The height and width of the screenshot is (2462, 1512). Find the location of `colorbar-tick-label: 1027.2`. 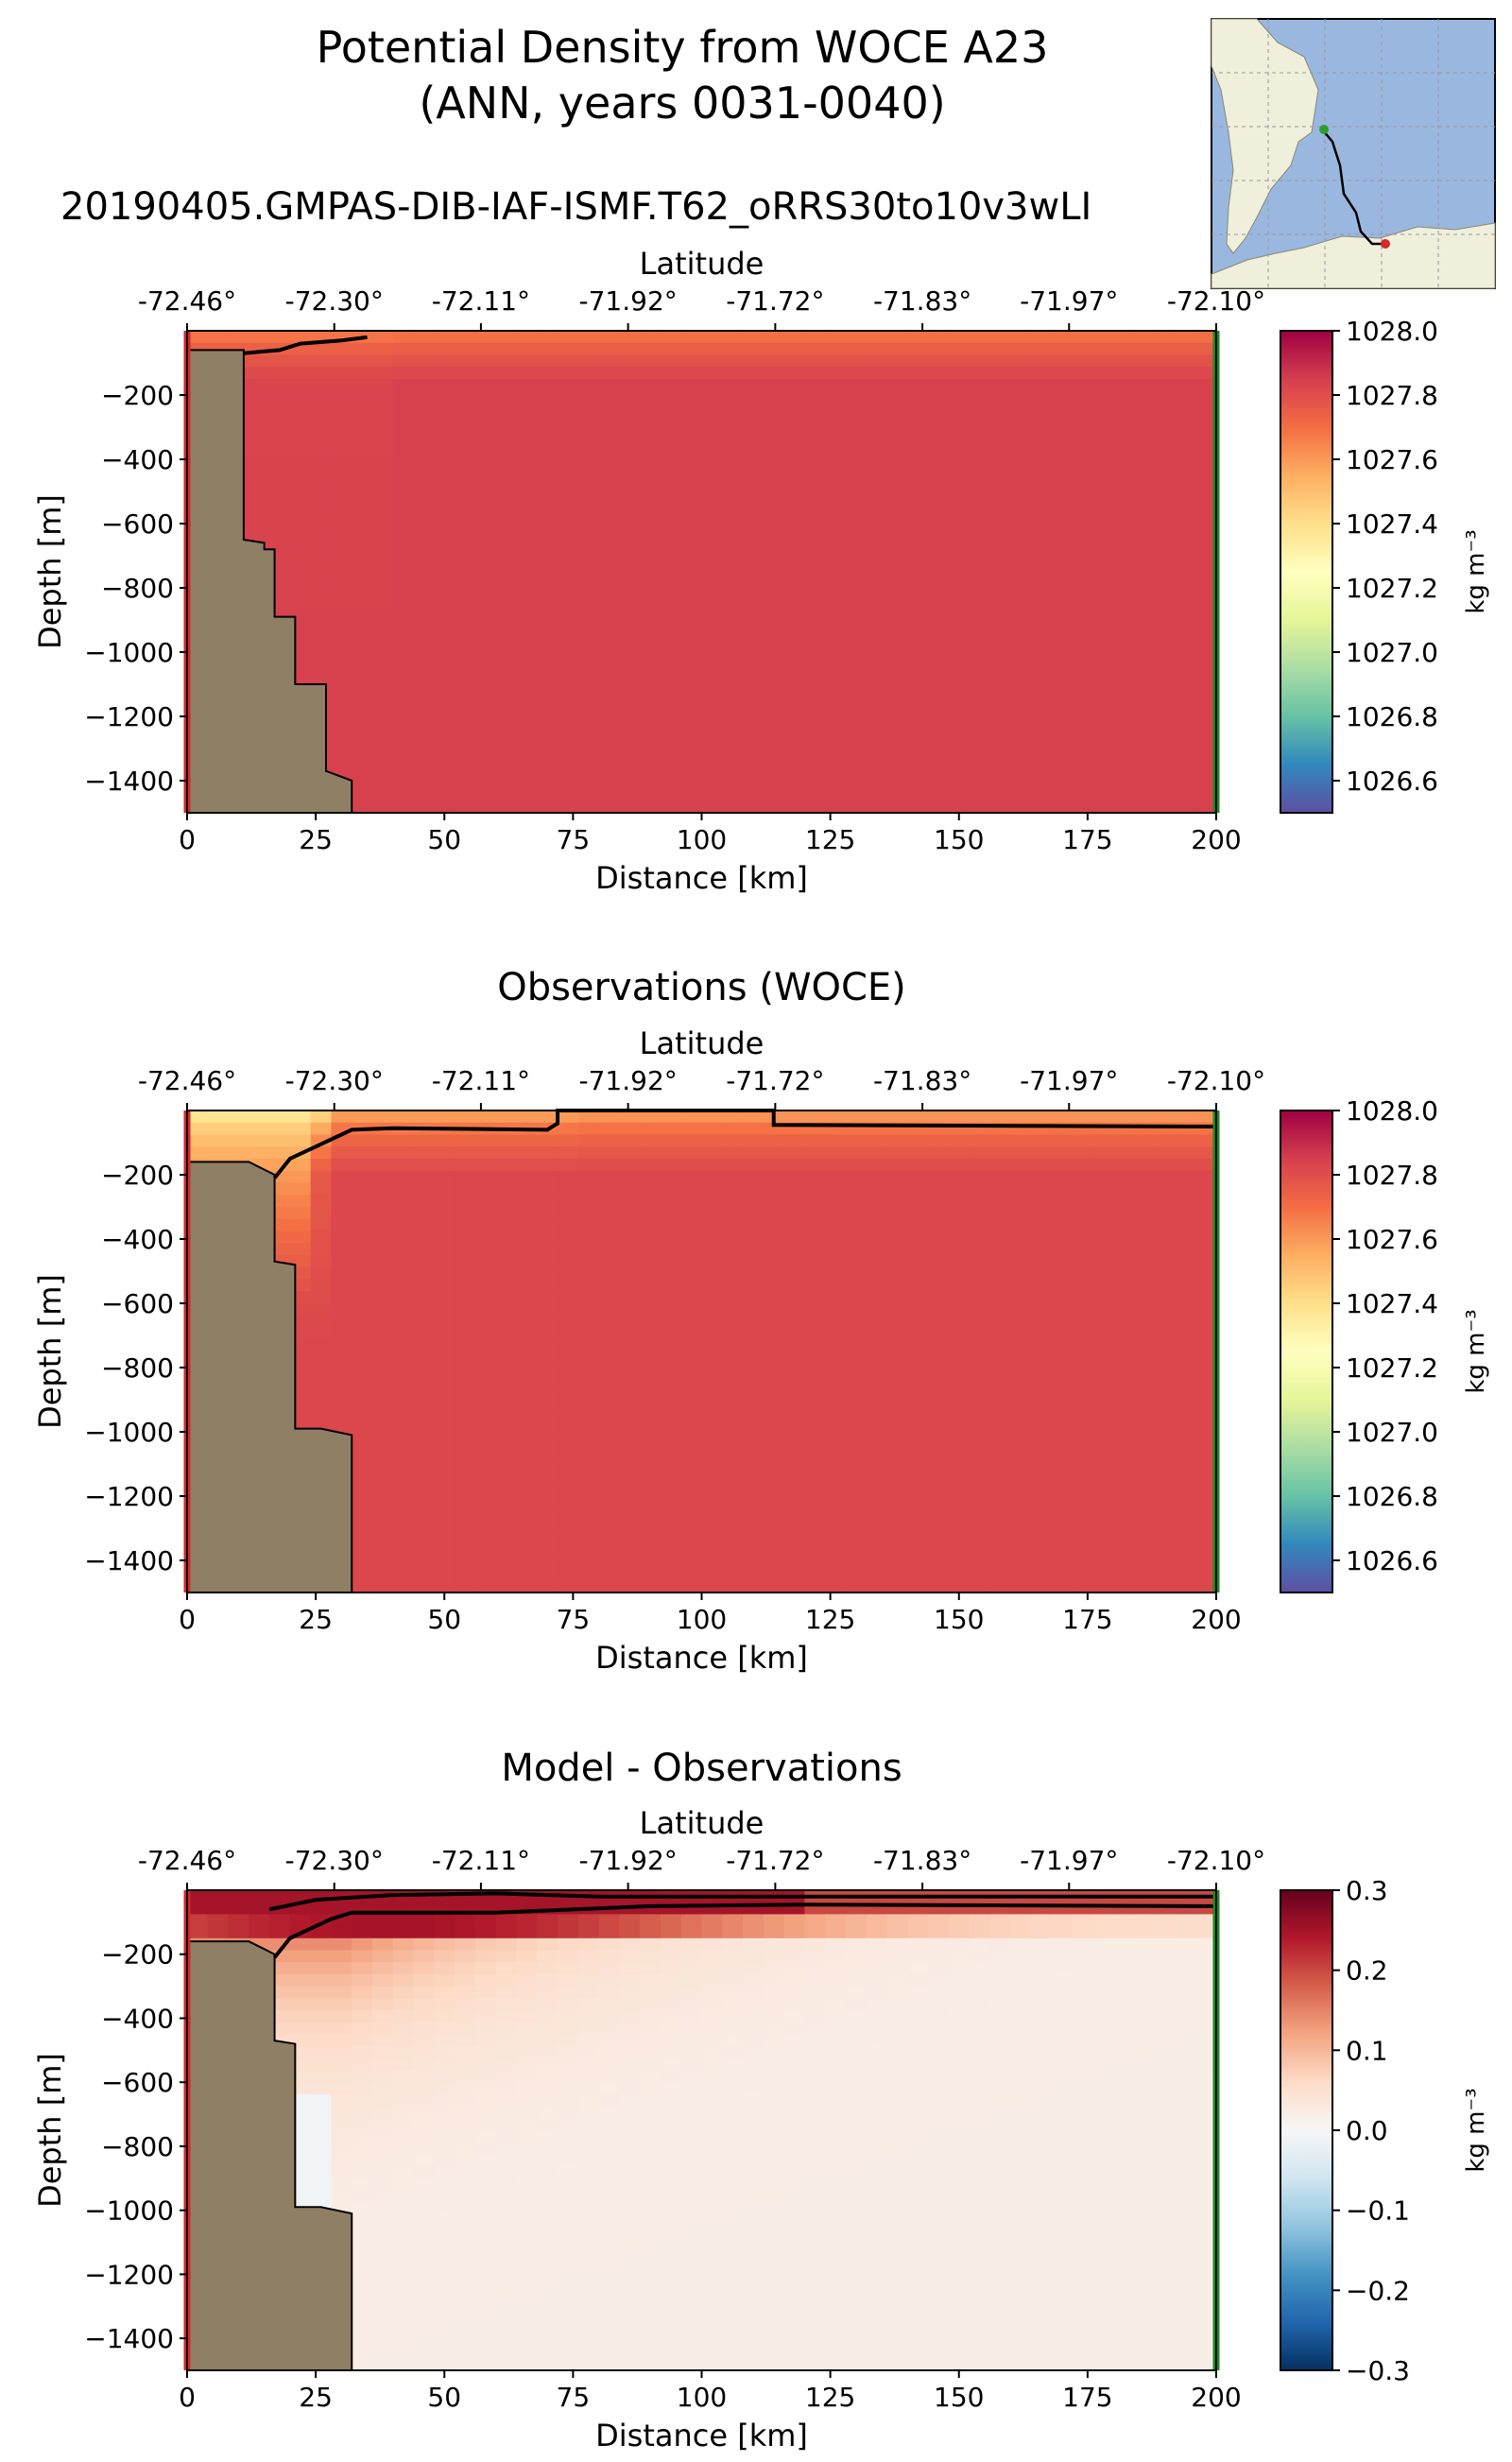

colorbar-tick-label: 1027.2 is located at coordinates (1392, 589).